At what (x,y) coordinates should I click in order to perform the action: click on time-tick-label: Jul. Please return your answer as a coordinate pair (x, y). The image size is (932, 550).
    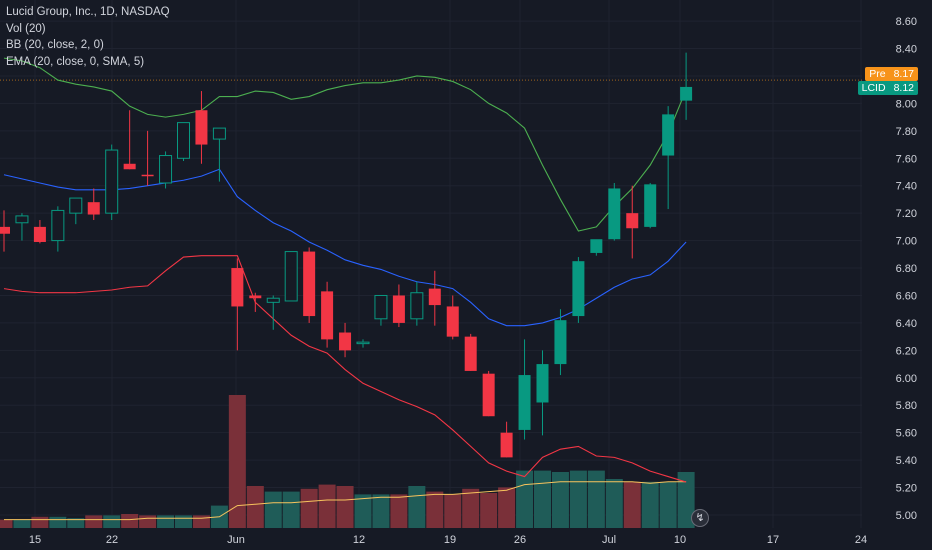
    Looking at the image, I should click on (609, 540).